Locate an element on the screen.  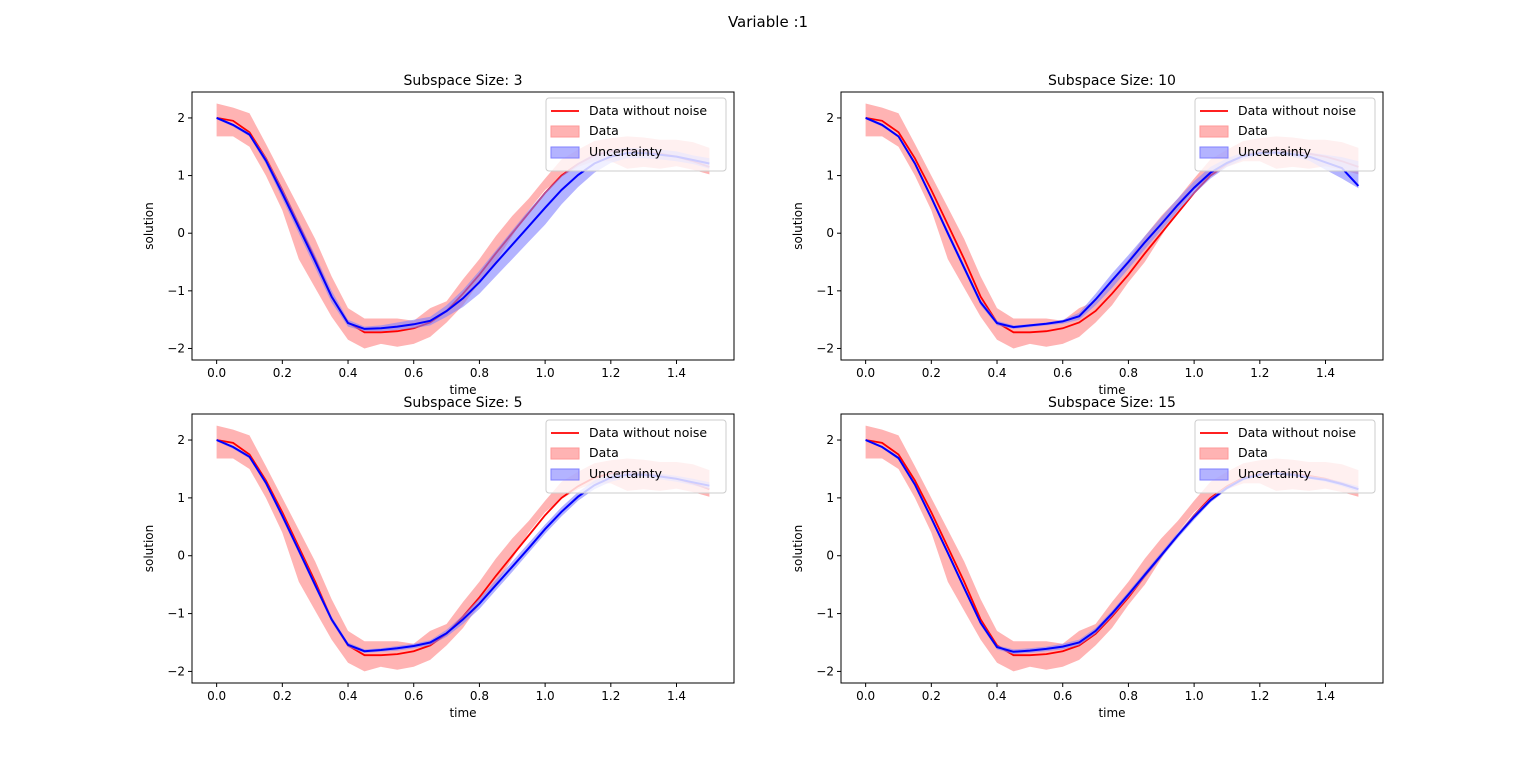
figure-suptitle: Variable :1 is located at coordinates (768, 22).